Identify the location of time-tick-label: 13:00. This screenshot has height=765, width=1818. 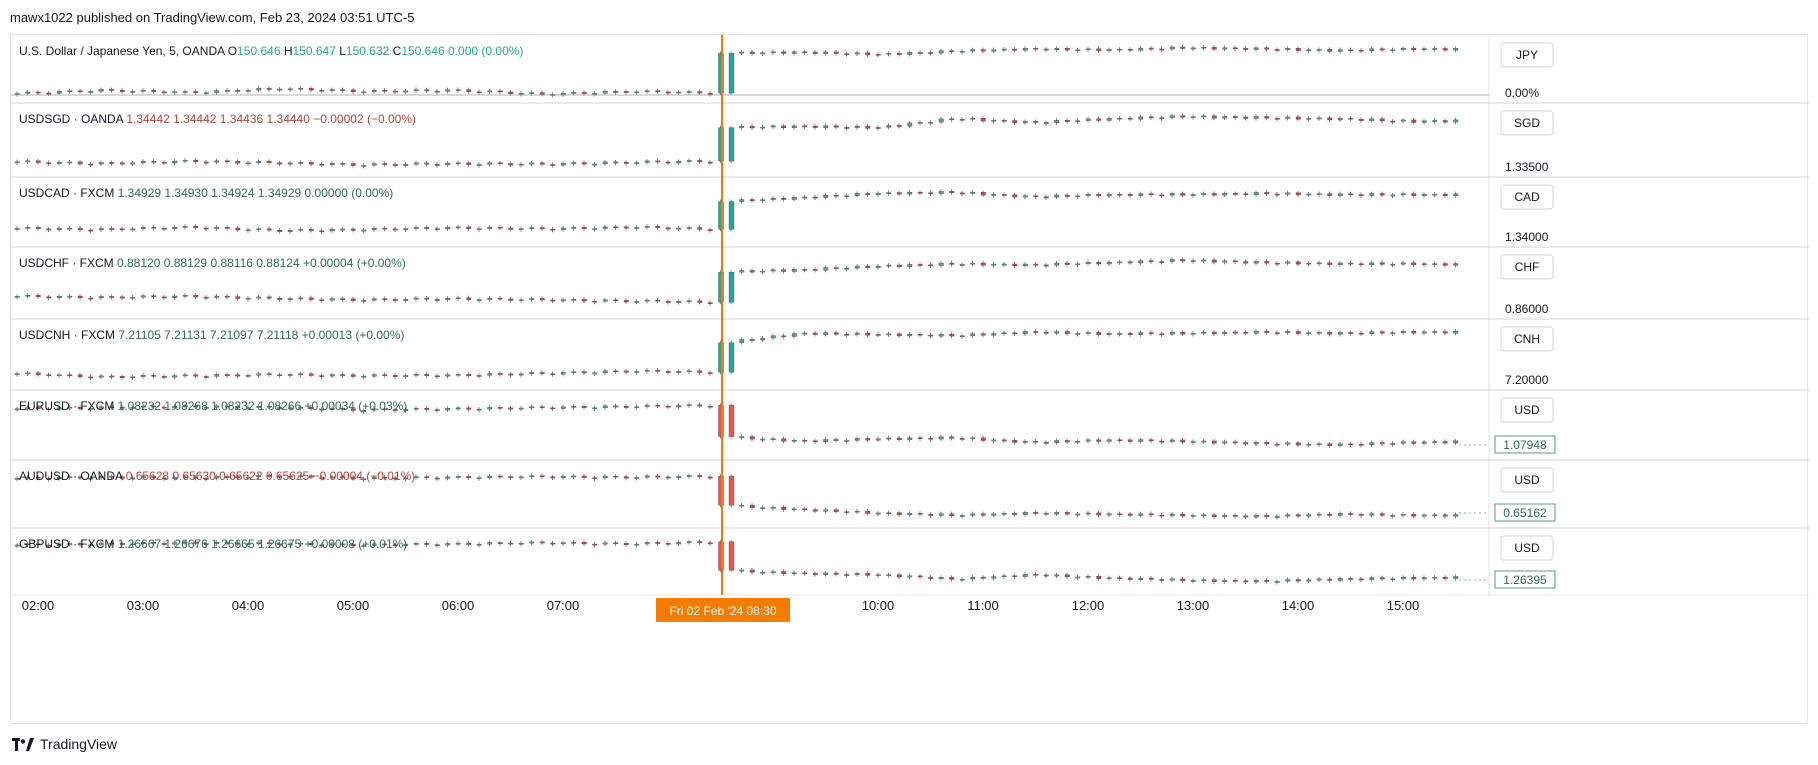
(1193, 605).